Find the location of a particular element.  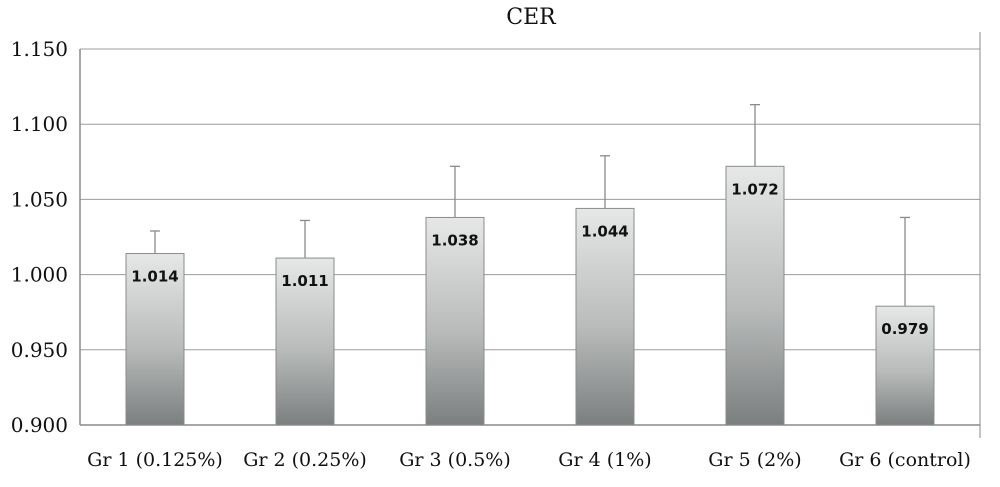

data-label: 1.038 is located at coordinates (454, 240).